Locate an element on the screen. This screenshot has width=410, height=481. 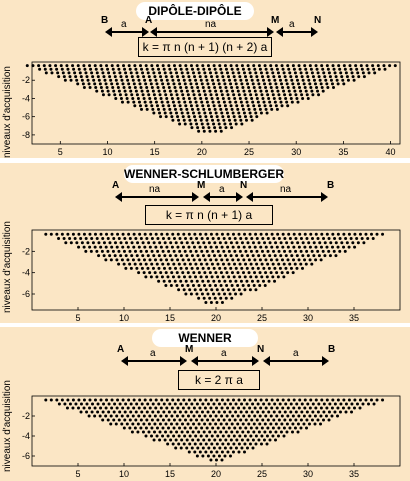
y-axis-label: niveaux d'acquisition is located at coordinates (7, 112).